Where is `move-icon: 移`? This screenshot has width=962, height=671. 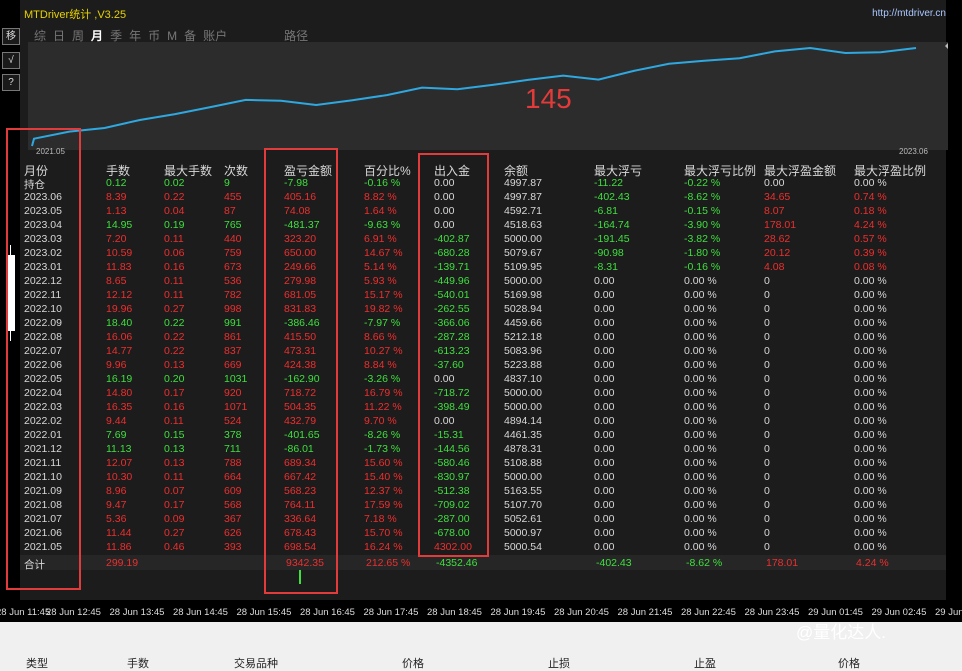
move-icon: 移 is located at coordinates (11, 36).